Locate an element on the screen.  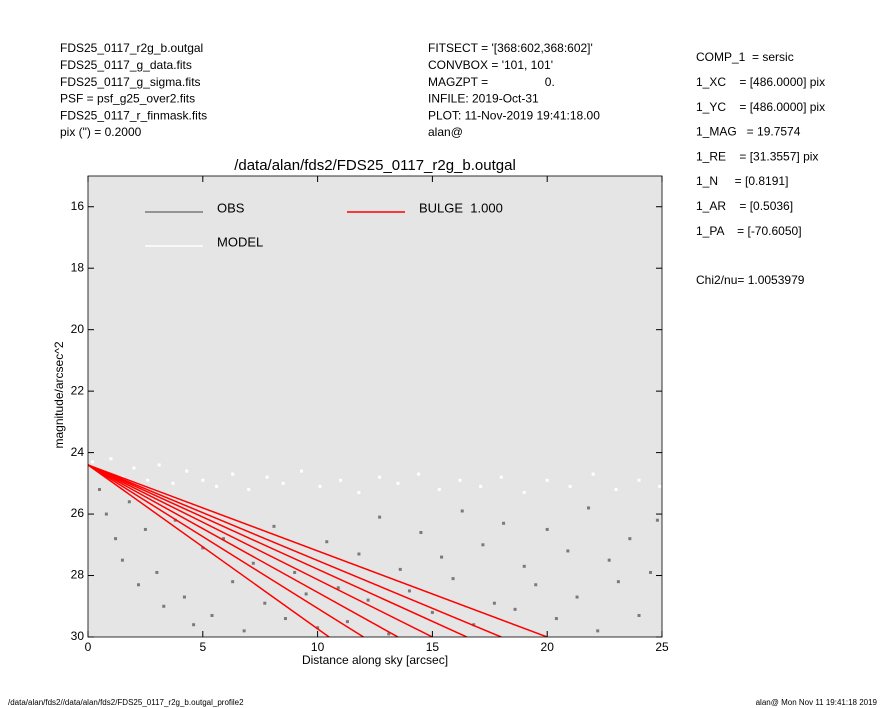
file-line: FDS25_0117_r2g_b.outgal is located at coordinates (131, 48).